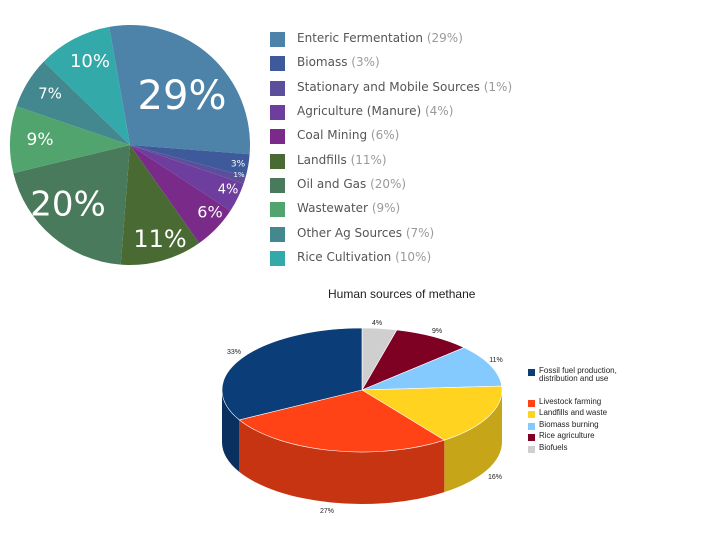 The image size is (720, 540). Describe the element at coordinates (359, 111) in the screenshot. I see `legend1-label: Agriculture (Manure)` at that location.